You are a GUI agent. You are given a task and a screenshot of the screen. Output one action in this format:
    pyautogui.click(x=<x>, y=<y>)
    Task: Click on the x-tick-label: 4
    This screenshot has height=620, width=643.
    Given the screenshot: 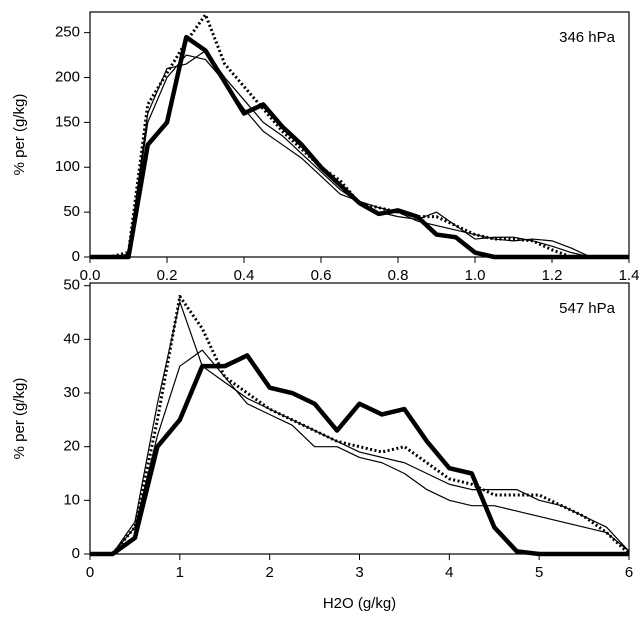 What is the action you would take?
    pyautogui.click(x=449, y=572)
    